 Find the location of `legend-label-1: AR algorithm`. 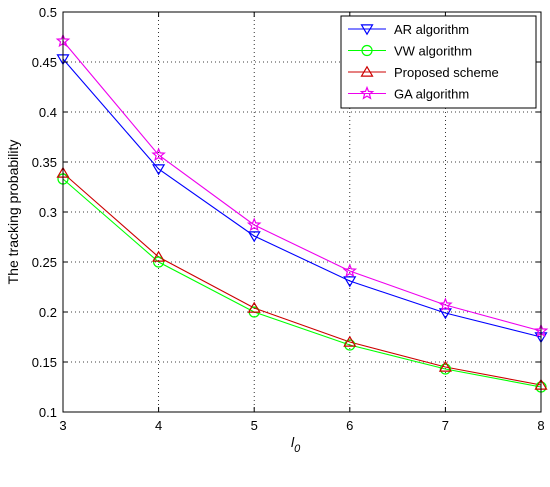

legend-label-1: AR algorithm is located at coordinates (431, 29).